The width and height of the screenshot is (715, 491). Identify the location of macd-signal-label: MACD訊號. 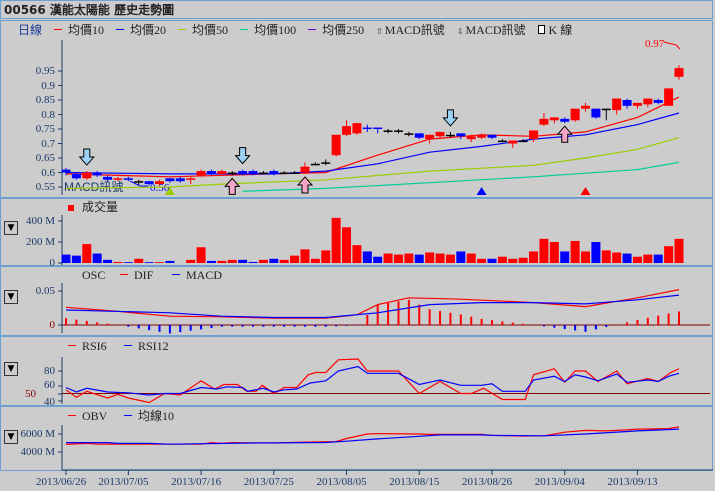
(94, 187).